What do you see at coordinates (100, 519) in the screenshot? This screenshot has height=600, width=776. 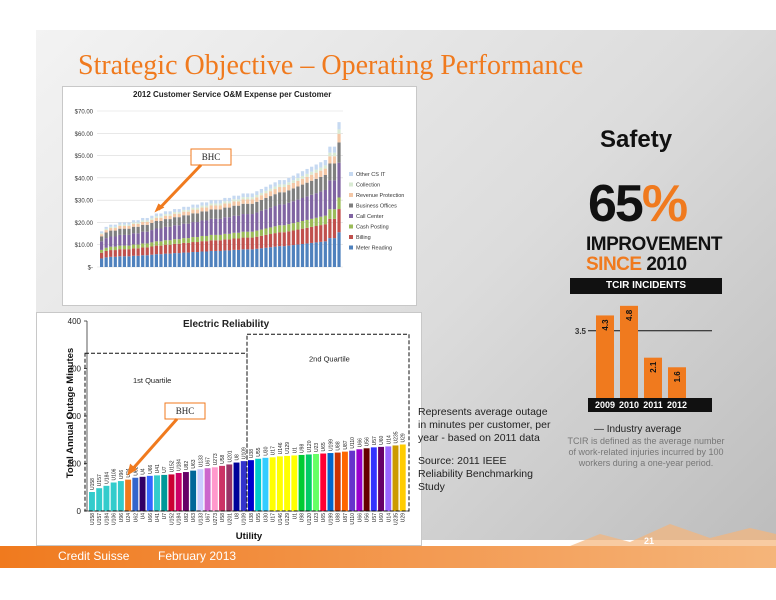 I see `x-tick-label: U157` at bounding box center [100, 519].